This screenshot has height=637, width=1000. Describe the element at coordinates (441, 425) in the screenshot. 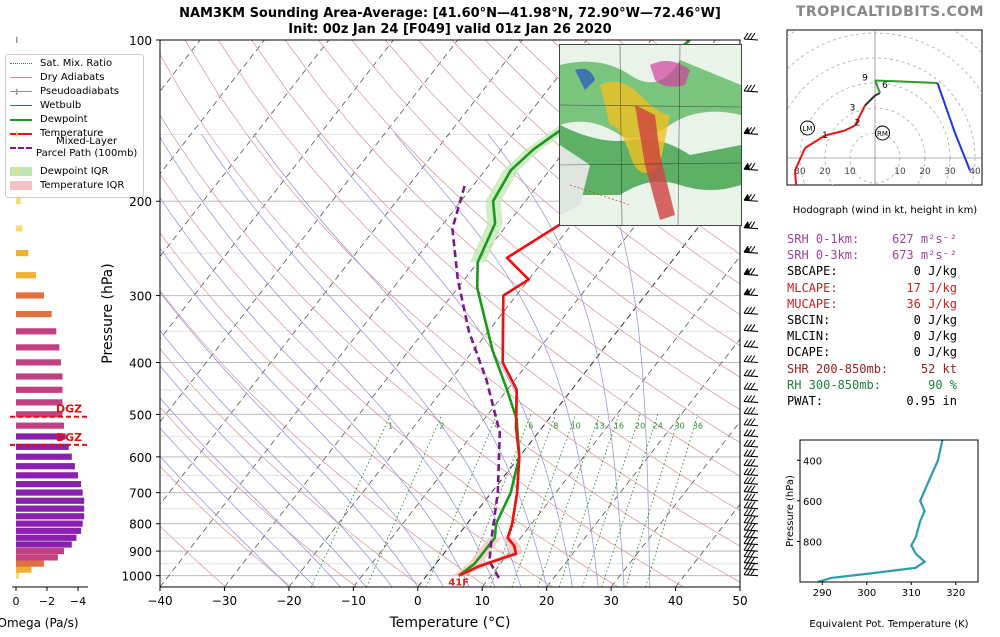

I see `mixing-ratio-label: 2` at that location.